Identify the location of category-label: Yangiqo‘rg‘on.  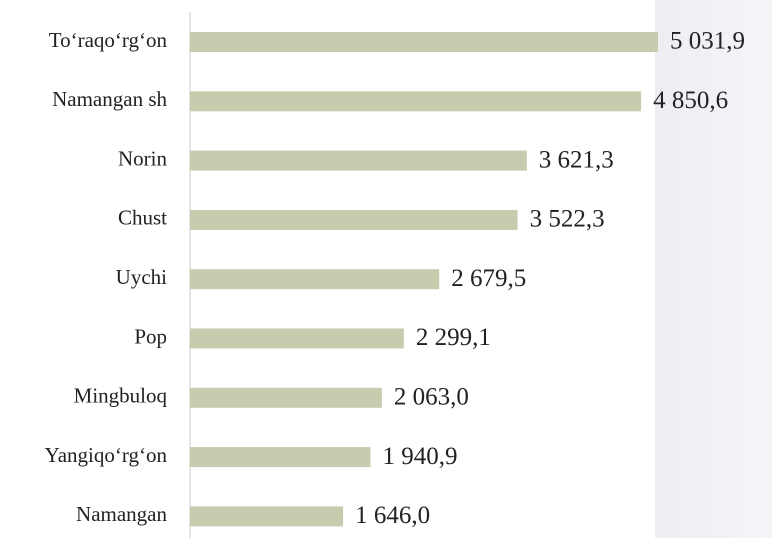
(106, 455).